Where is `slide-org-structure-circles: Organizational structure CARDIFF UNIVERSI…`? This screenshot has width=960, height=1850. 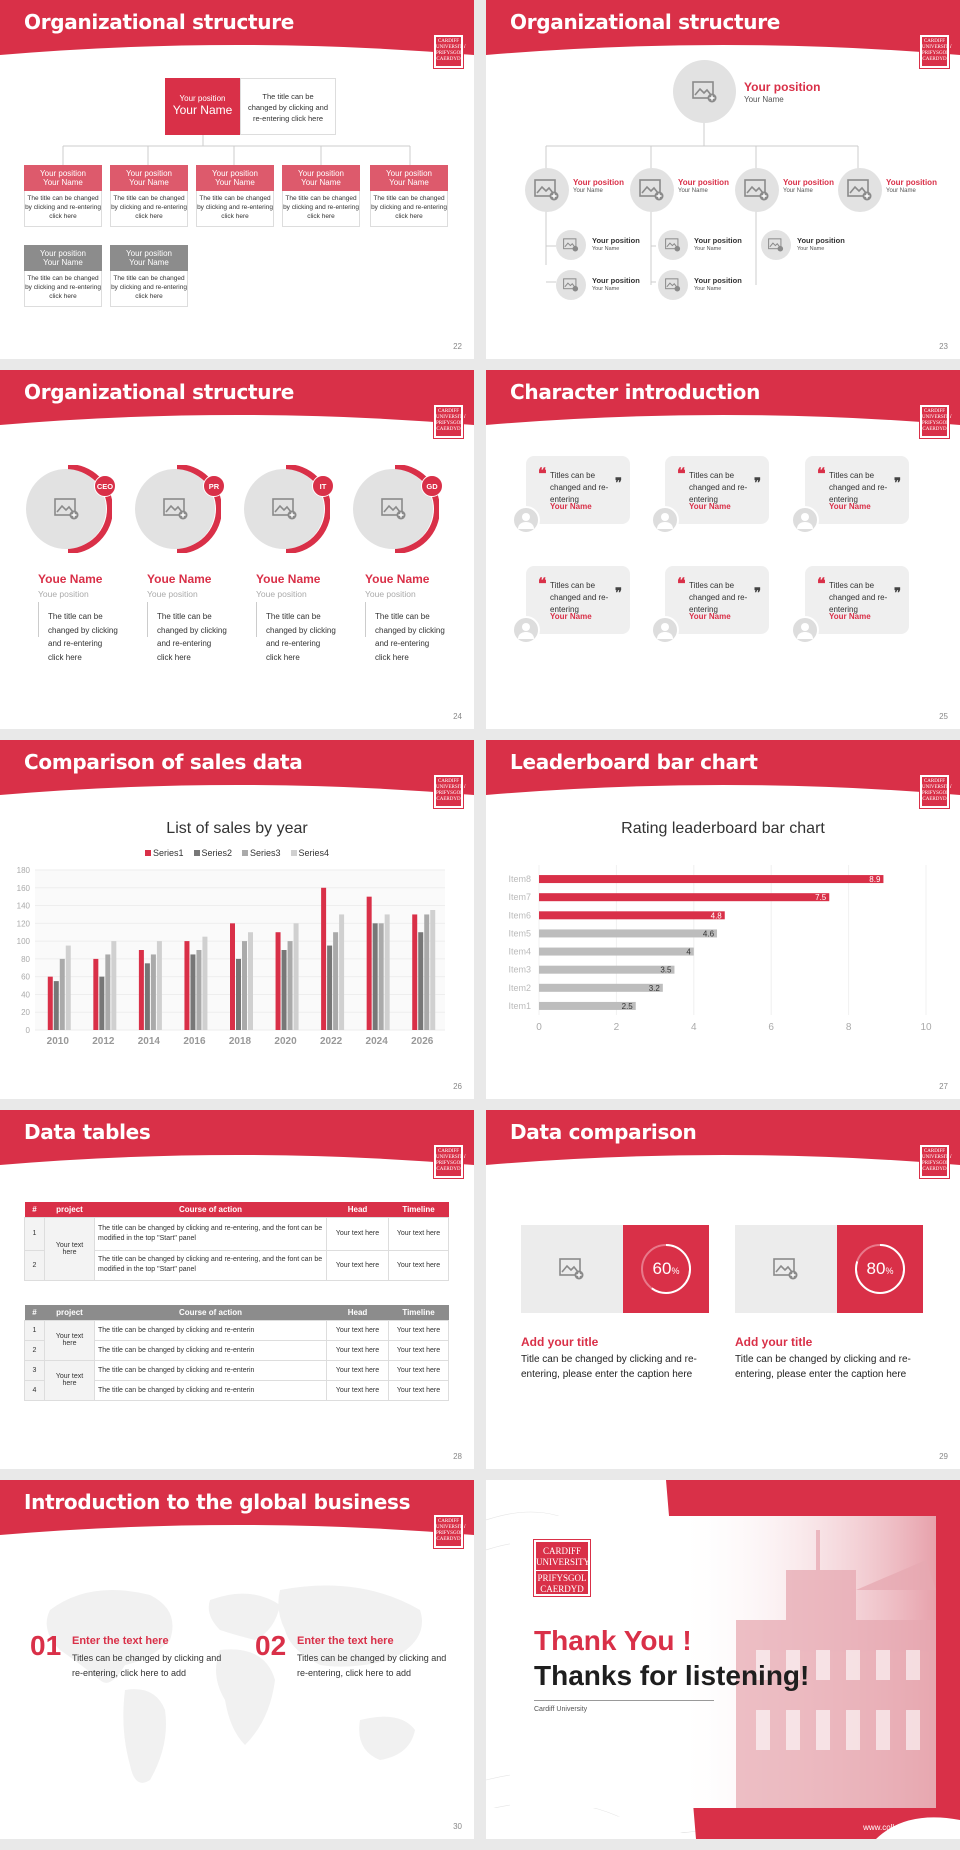 slide-org-structure-circles: Organizational structure CARDIFF UNIVERSI… is located at coordinates (723, 179).